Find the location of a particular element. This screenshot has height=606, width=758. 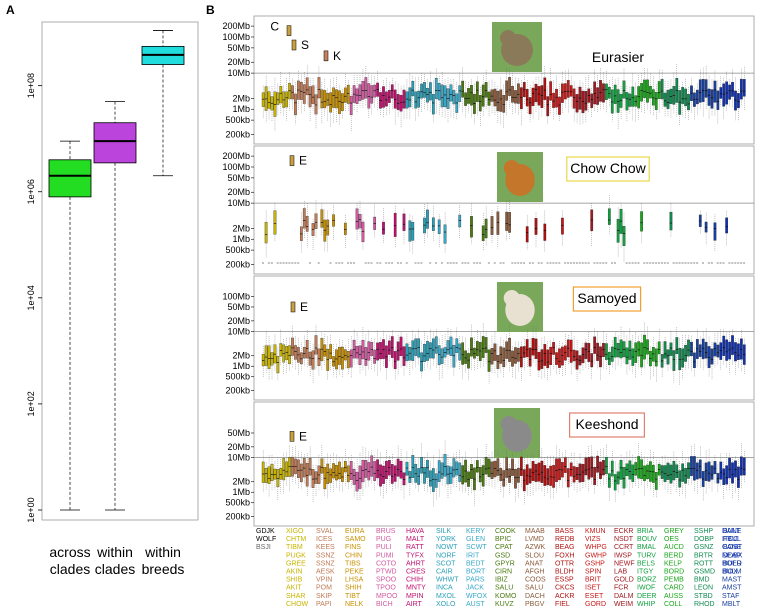

breed-code: TIBT is located at coordinates (353, 596).